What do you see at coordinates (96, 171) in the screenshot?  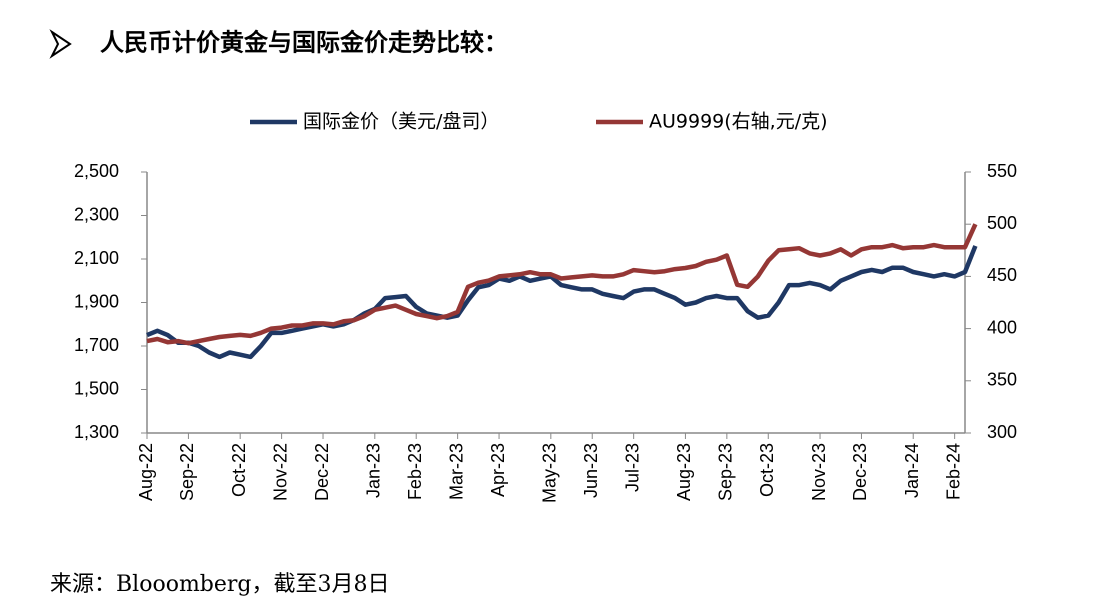 I see `y-tick-label: 2,500` at bounding box center [96, 171].